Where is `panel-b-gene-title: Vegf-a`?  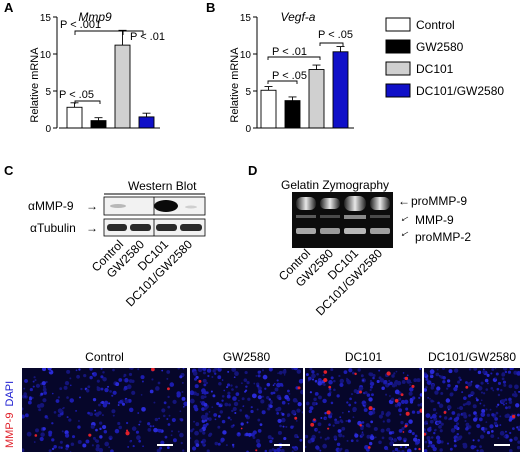
panel-b-gene-title: Vegf-a is located at coordinates (298, 17).